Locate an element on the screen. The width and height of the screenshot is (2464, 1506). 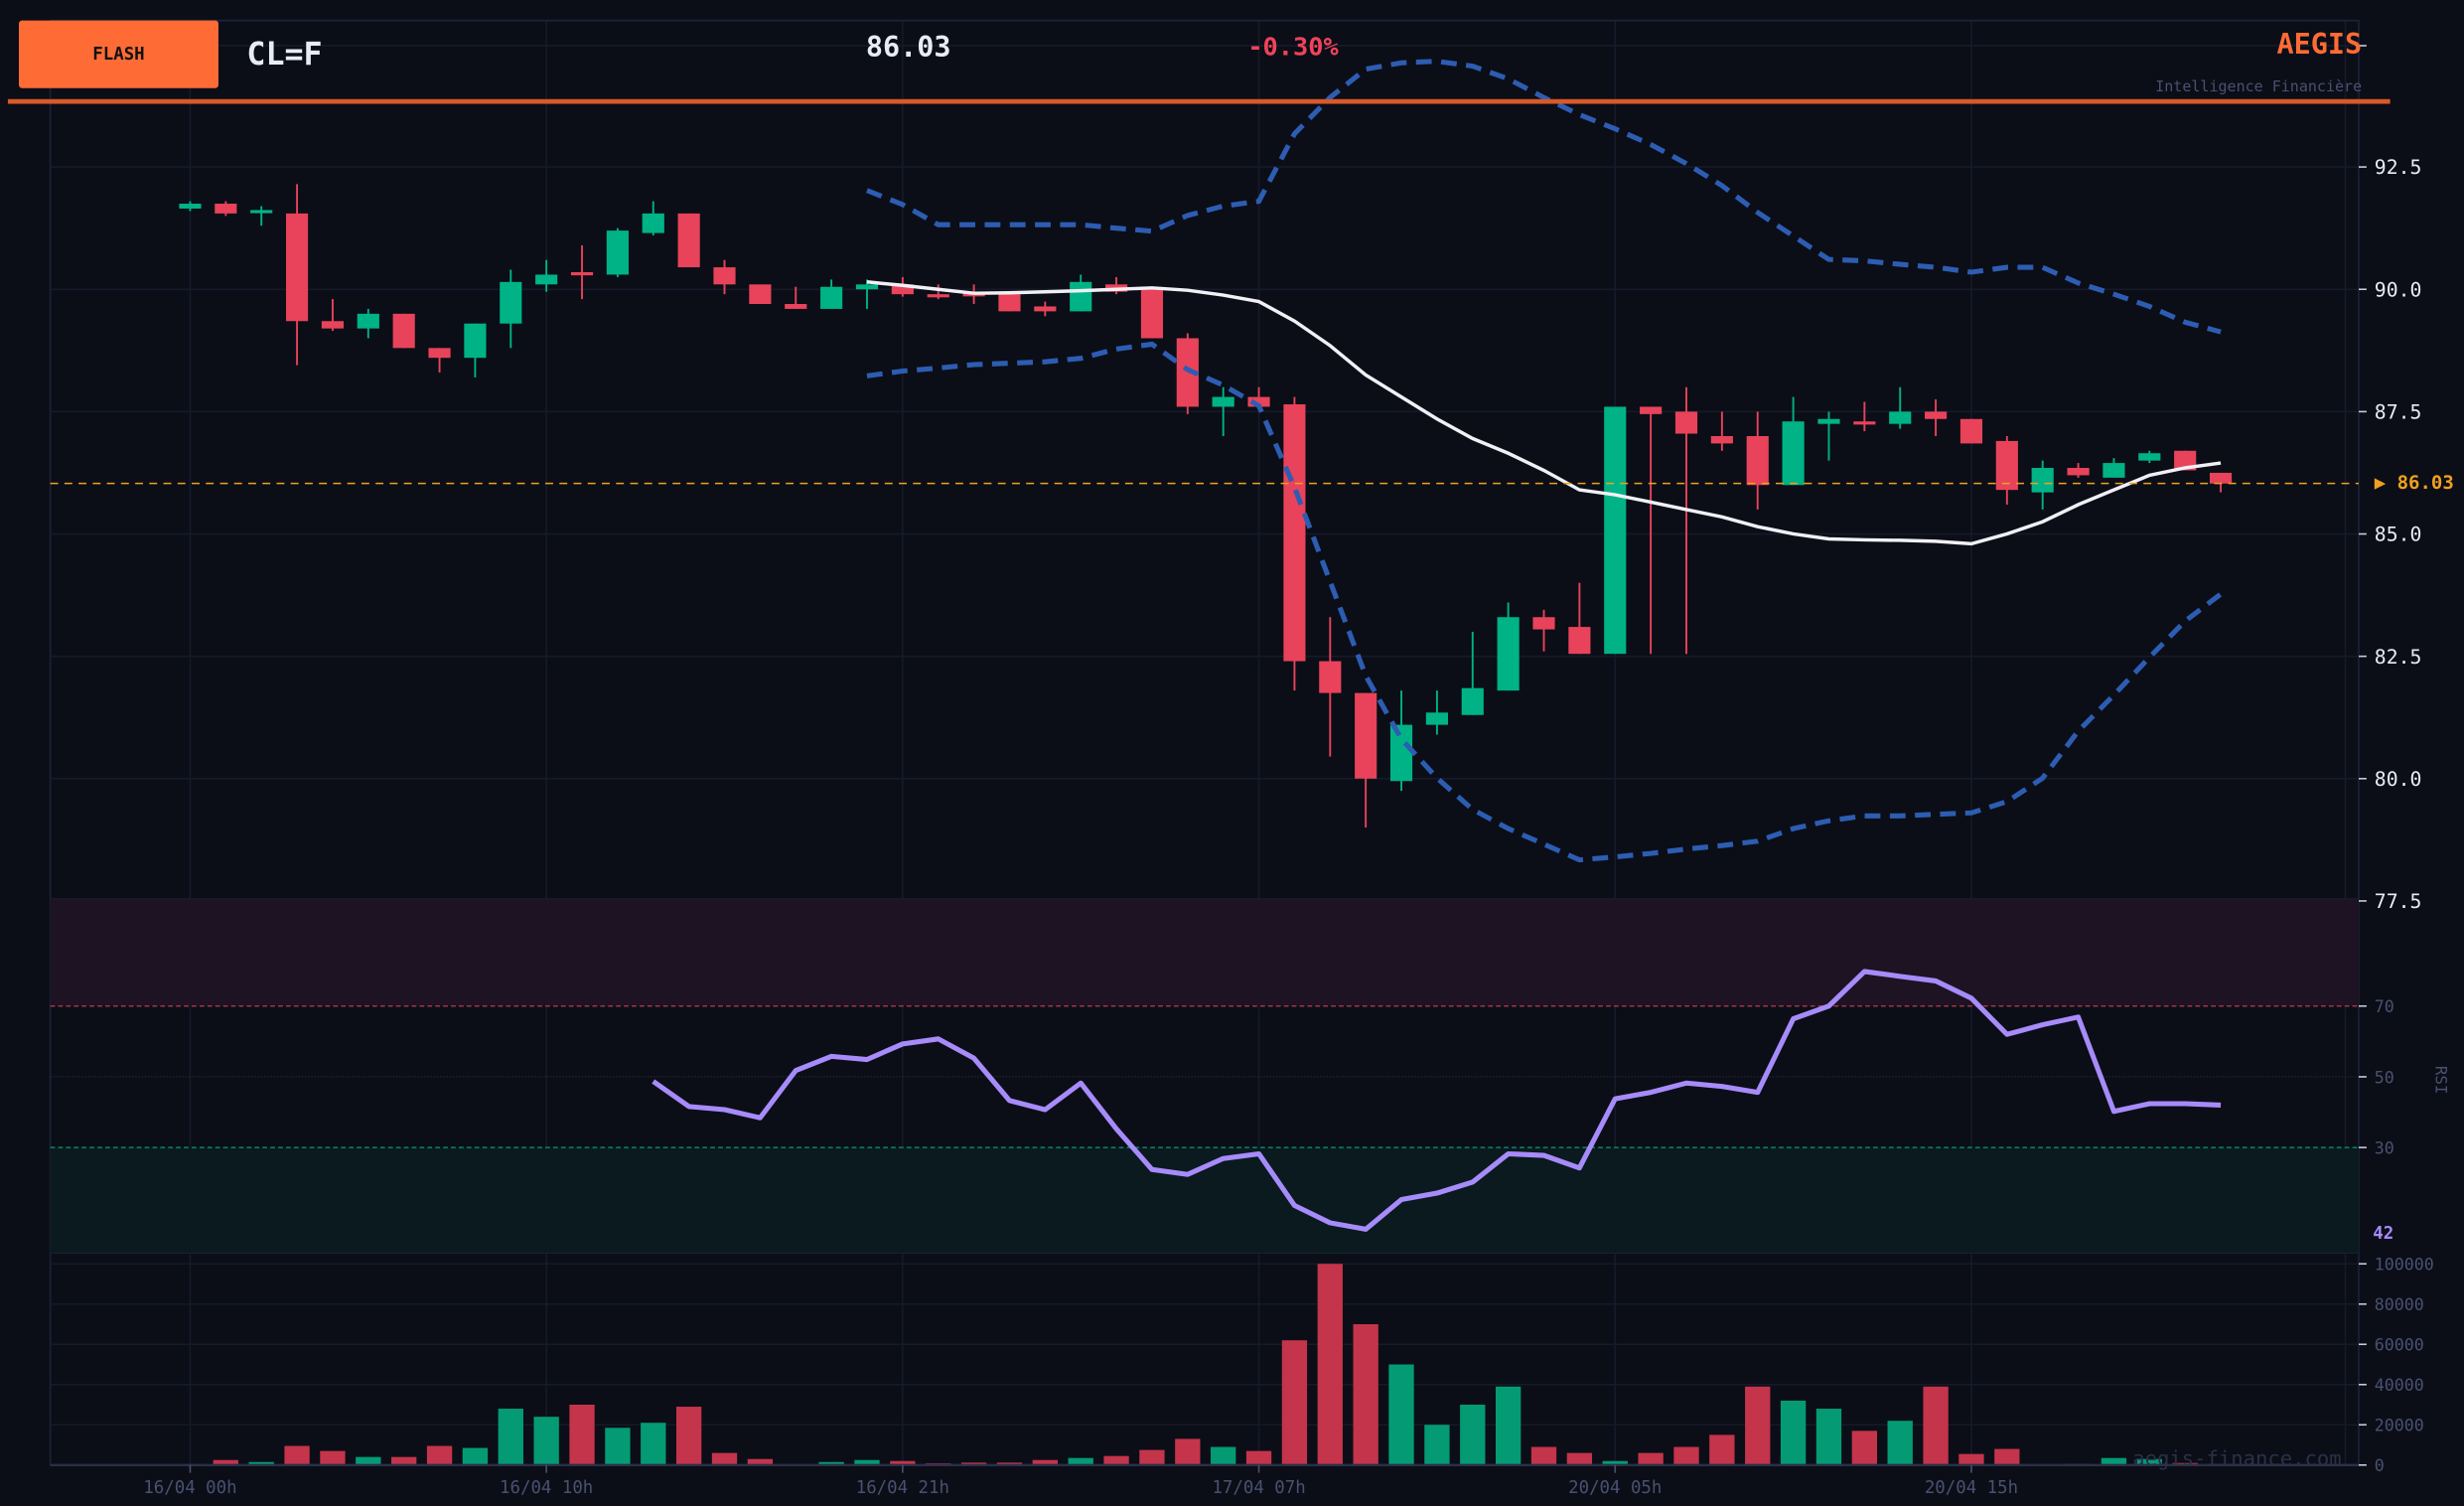
rsi-overbought-zone is located at coordinates (1204, 952).